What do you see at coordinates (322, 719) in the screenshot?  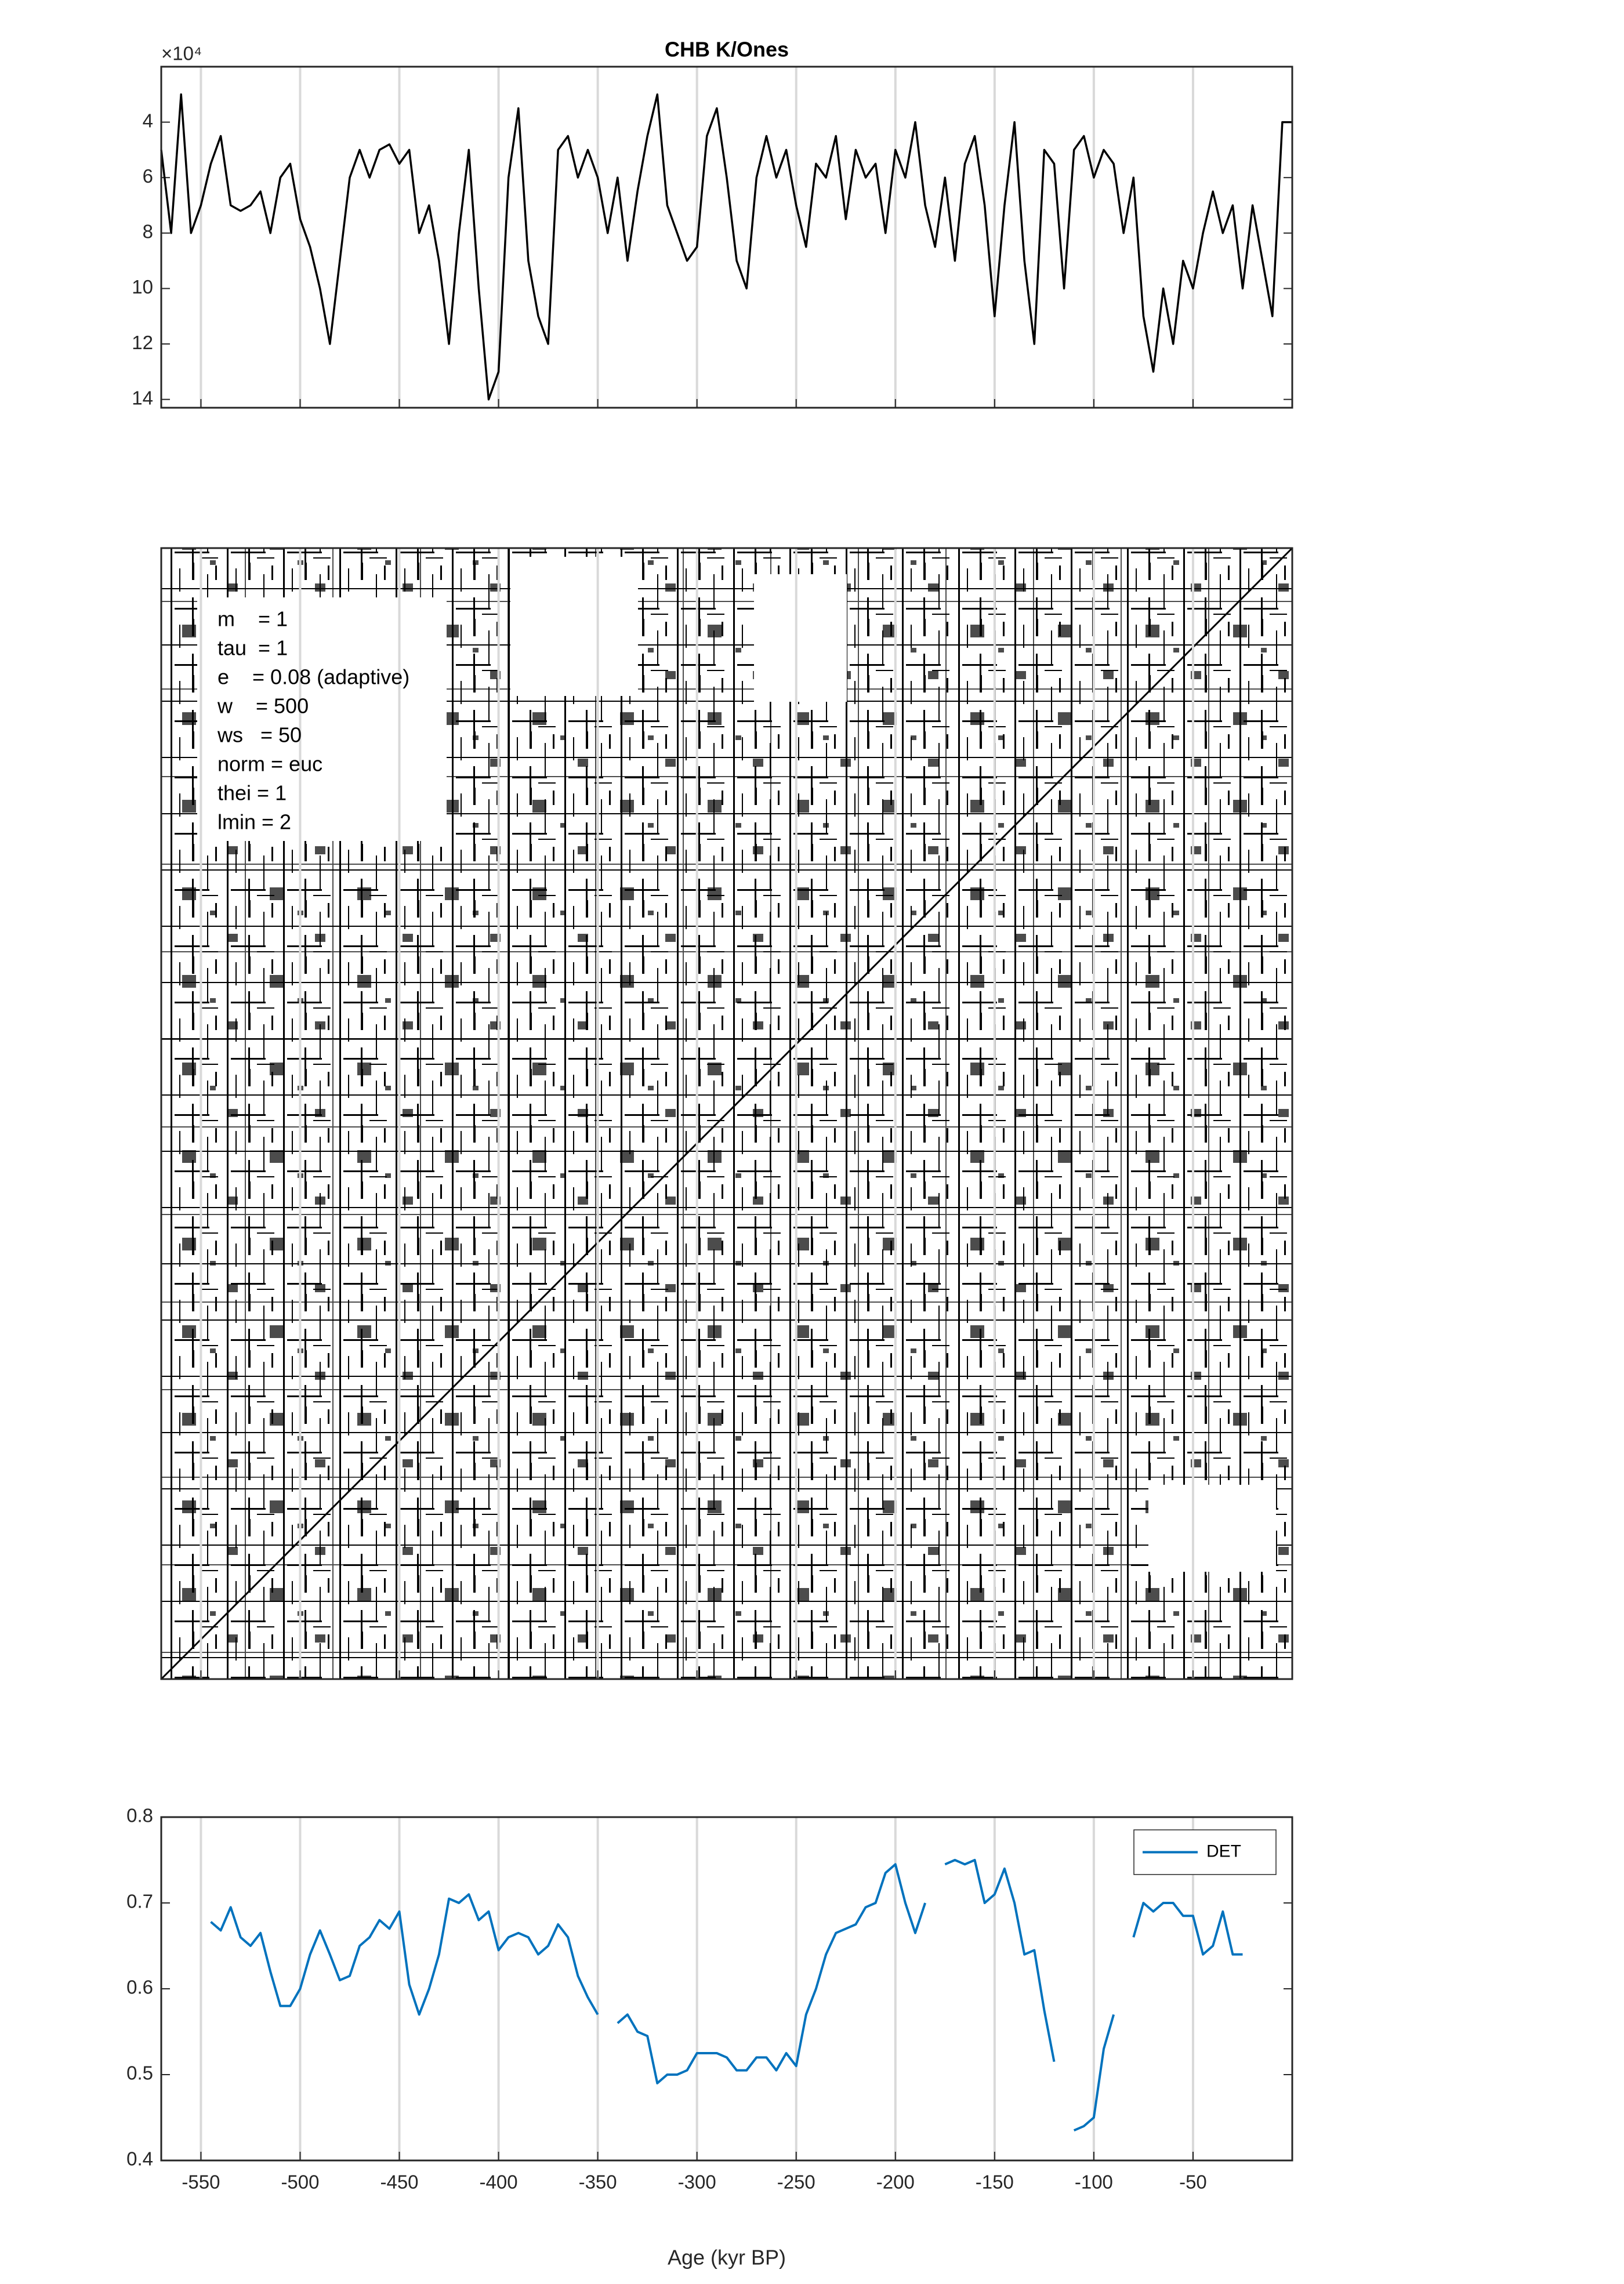 I see `annotation-background` at bounding box center [322, 719].